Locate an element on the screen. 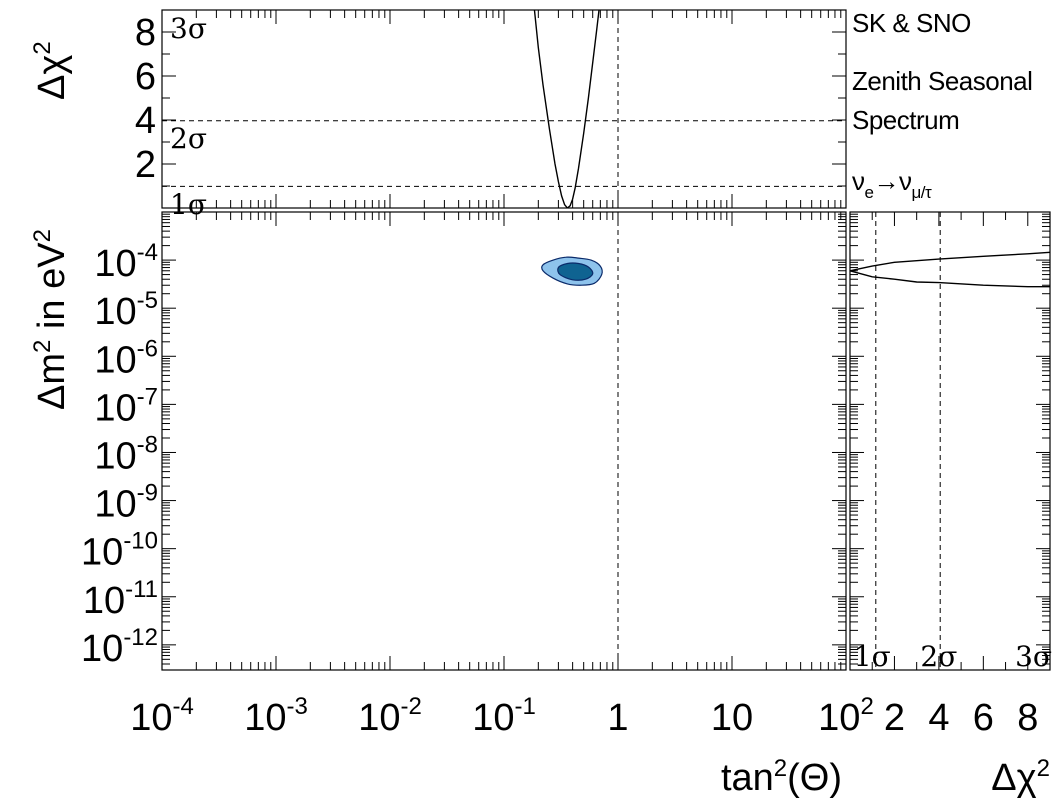  top-y-tick-label: 6 is located at coordinates (145, 77).